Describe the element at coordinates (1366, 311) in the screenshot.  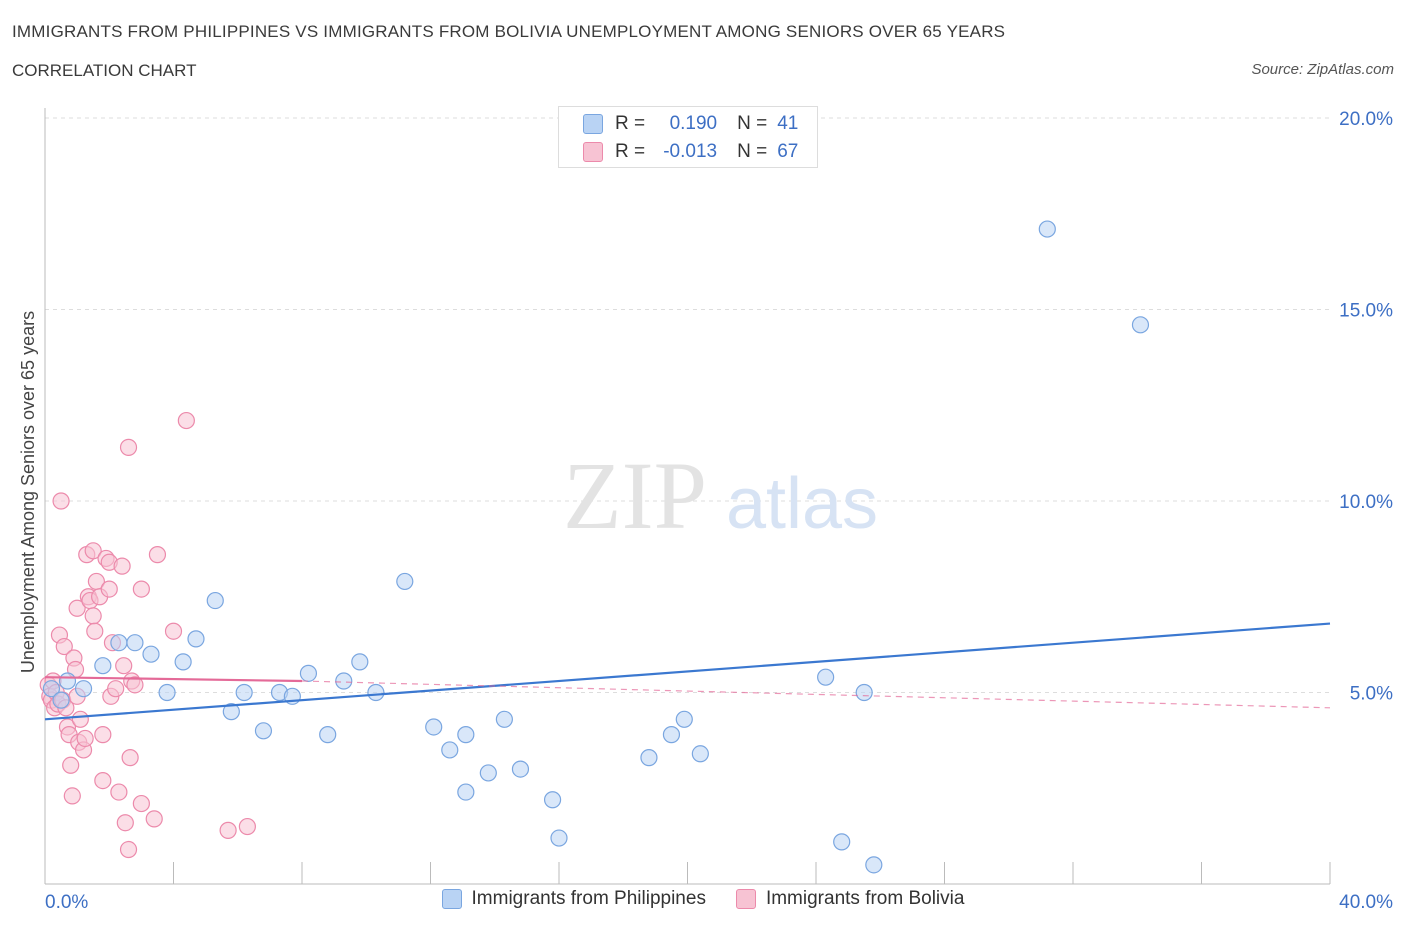
I see `y-tick-label: 15.0%` at that location.